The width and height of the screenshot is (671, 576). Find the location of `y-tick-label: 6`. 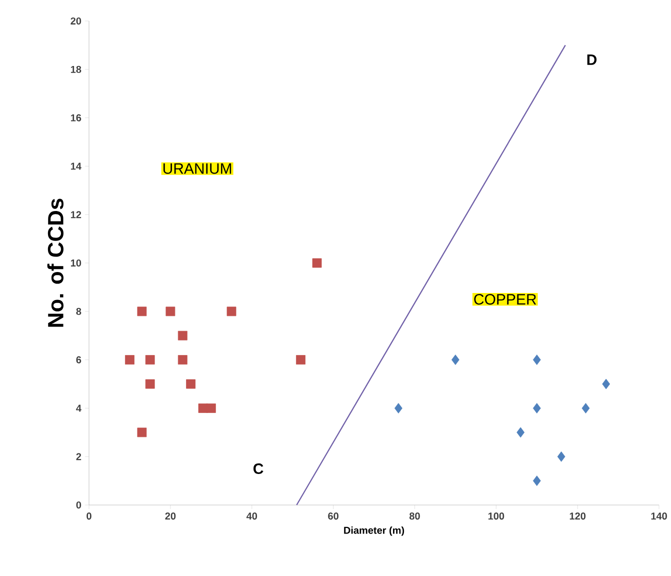

y-tick-label: 6 is located at coordinates (79, 360).